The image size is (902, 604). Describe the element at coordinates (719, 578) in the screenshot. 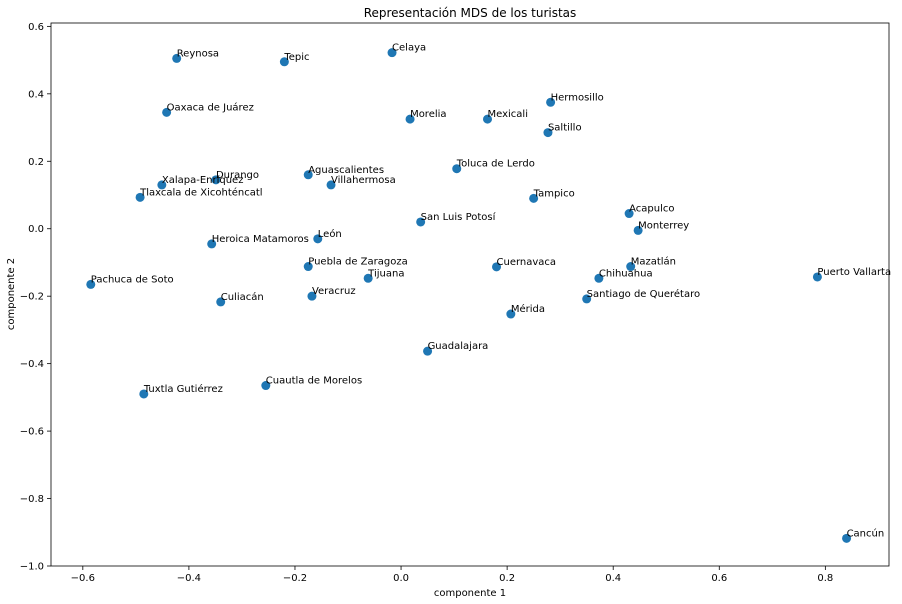

I see `x-tick-label: 0.6` at that location.